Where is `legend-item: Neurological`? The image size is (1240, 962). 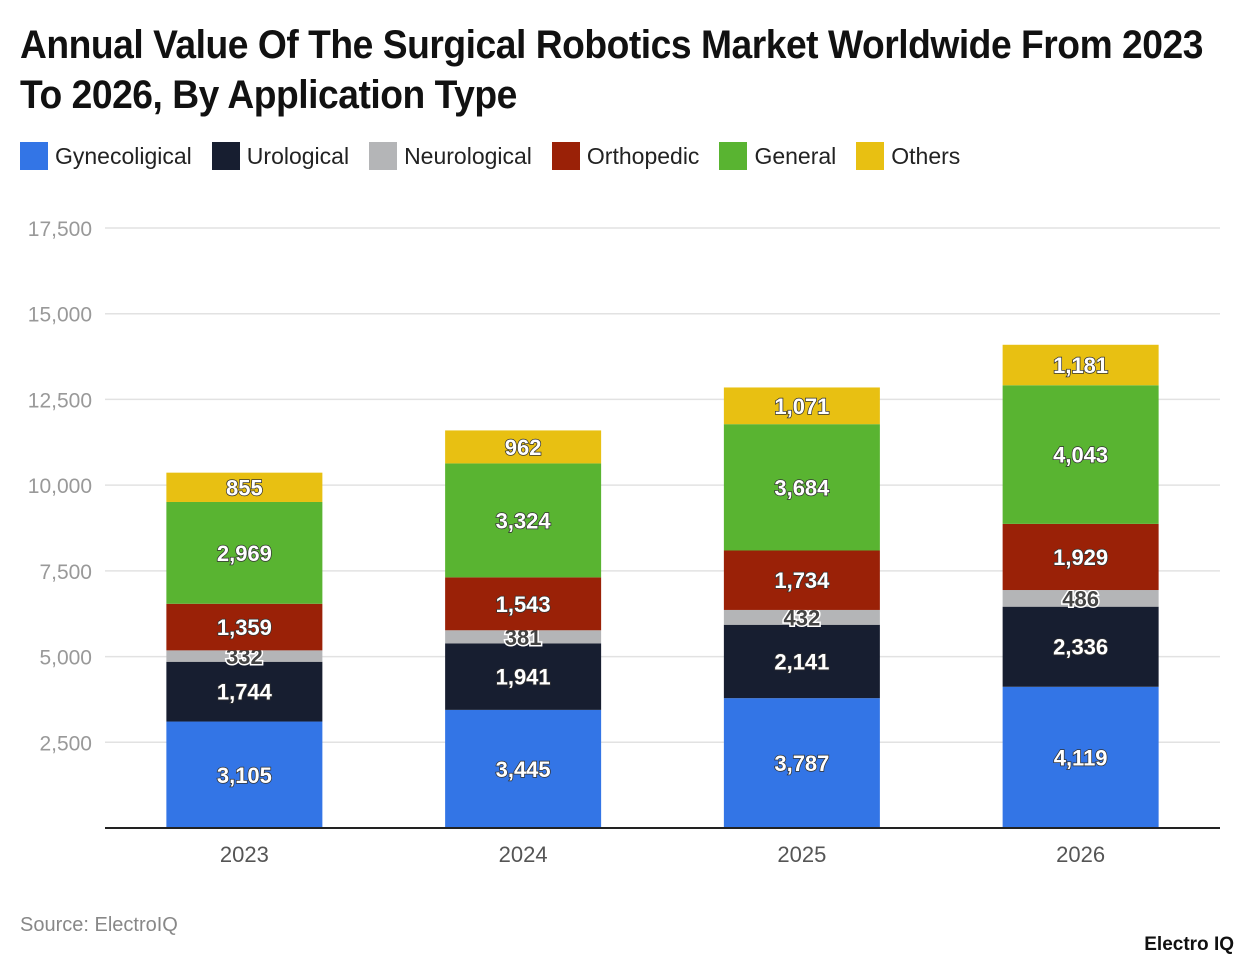
legend-item: Neurological is located at coordinates (450, 156).